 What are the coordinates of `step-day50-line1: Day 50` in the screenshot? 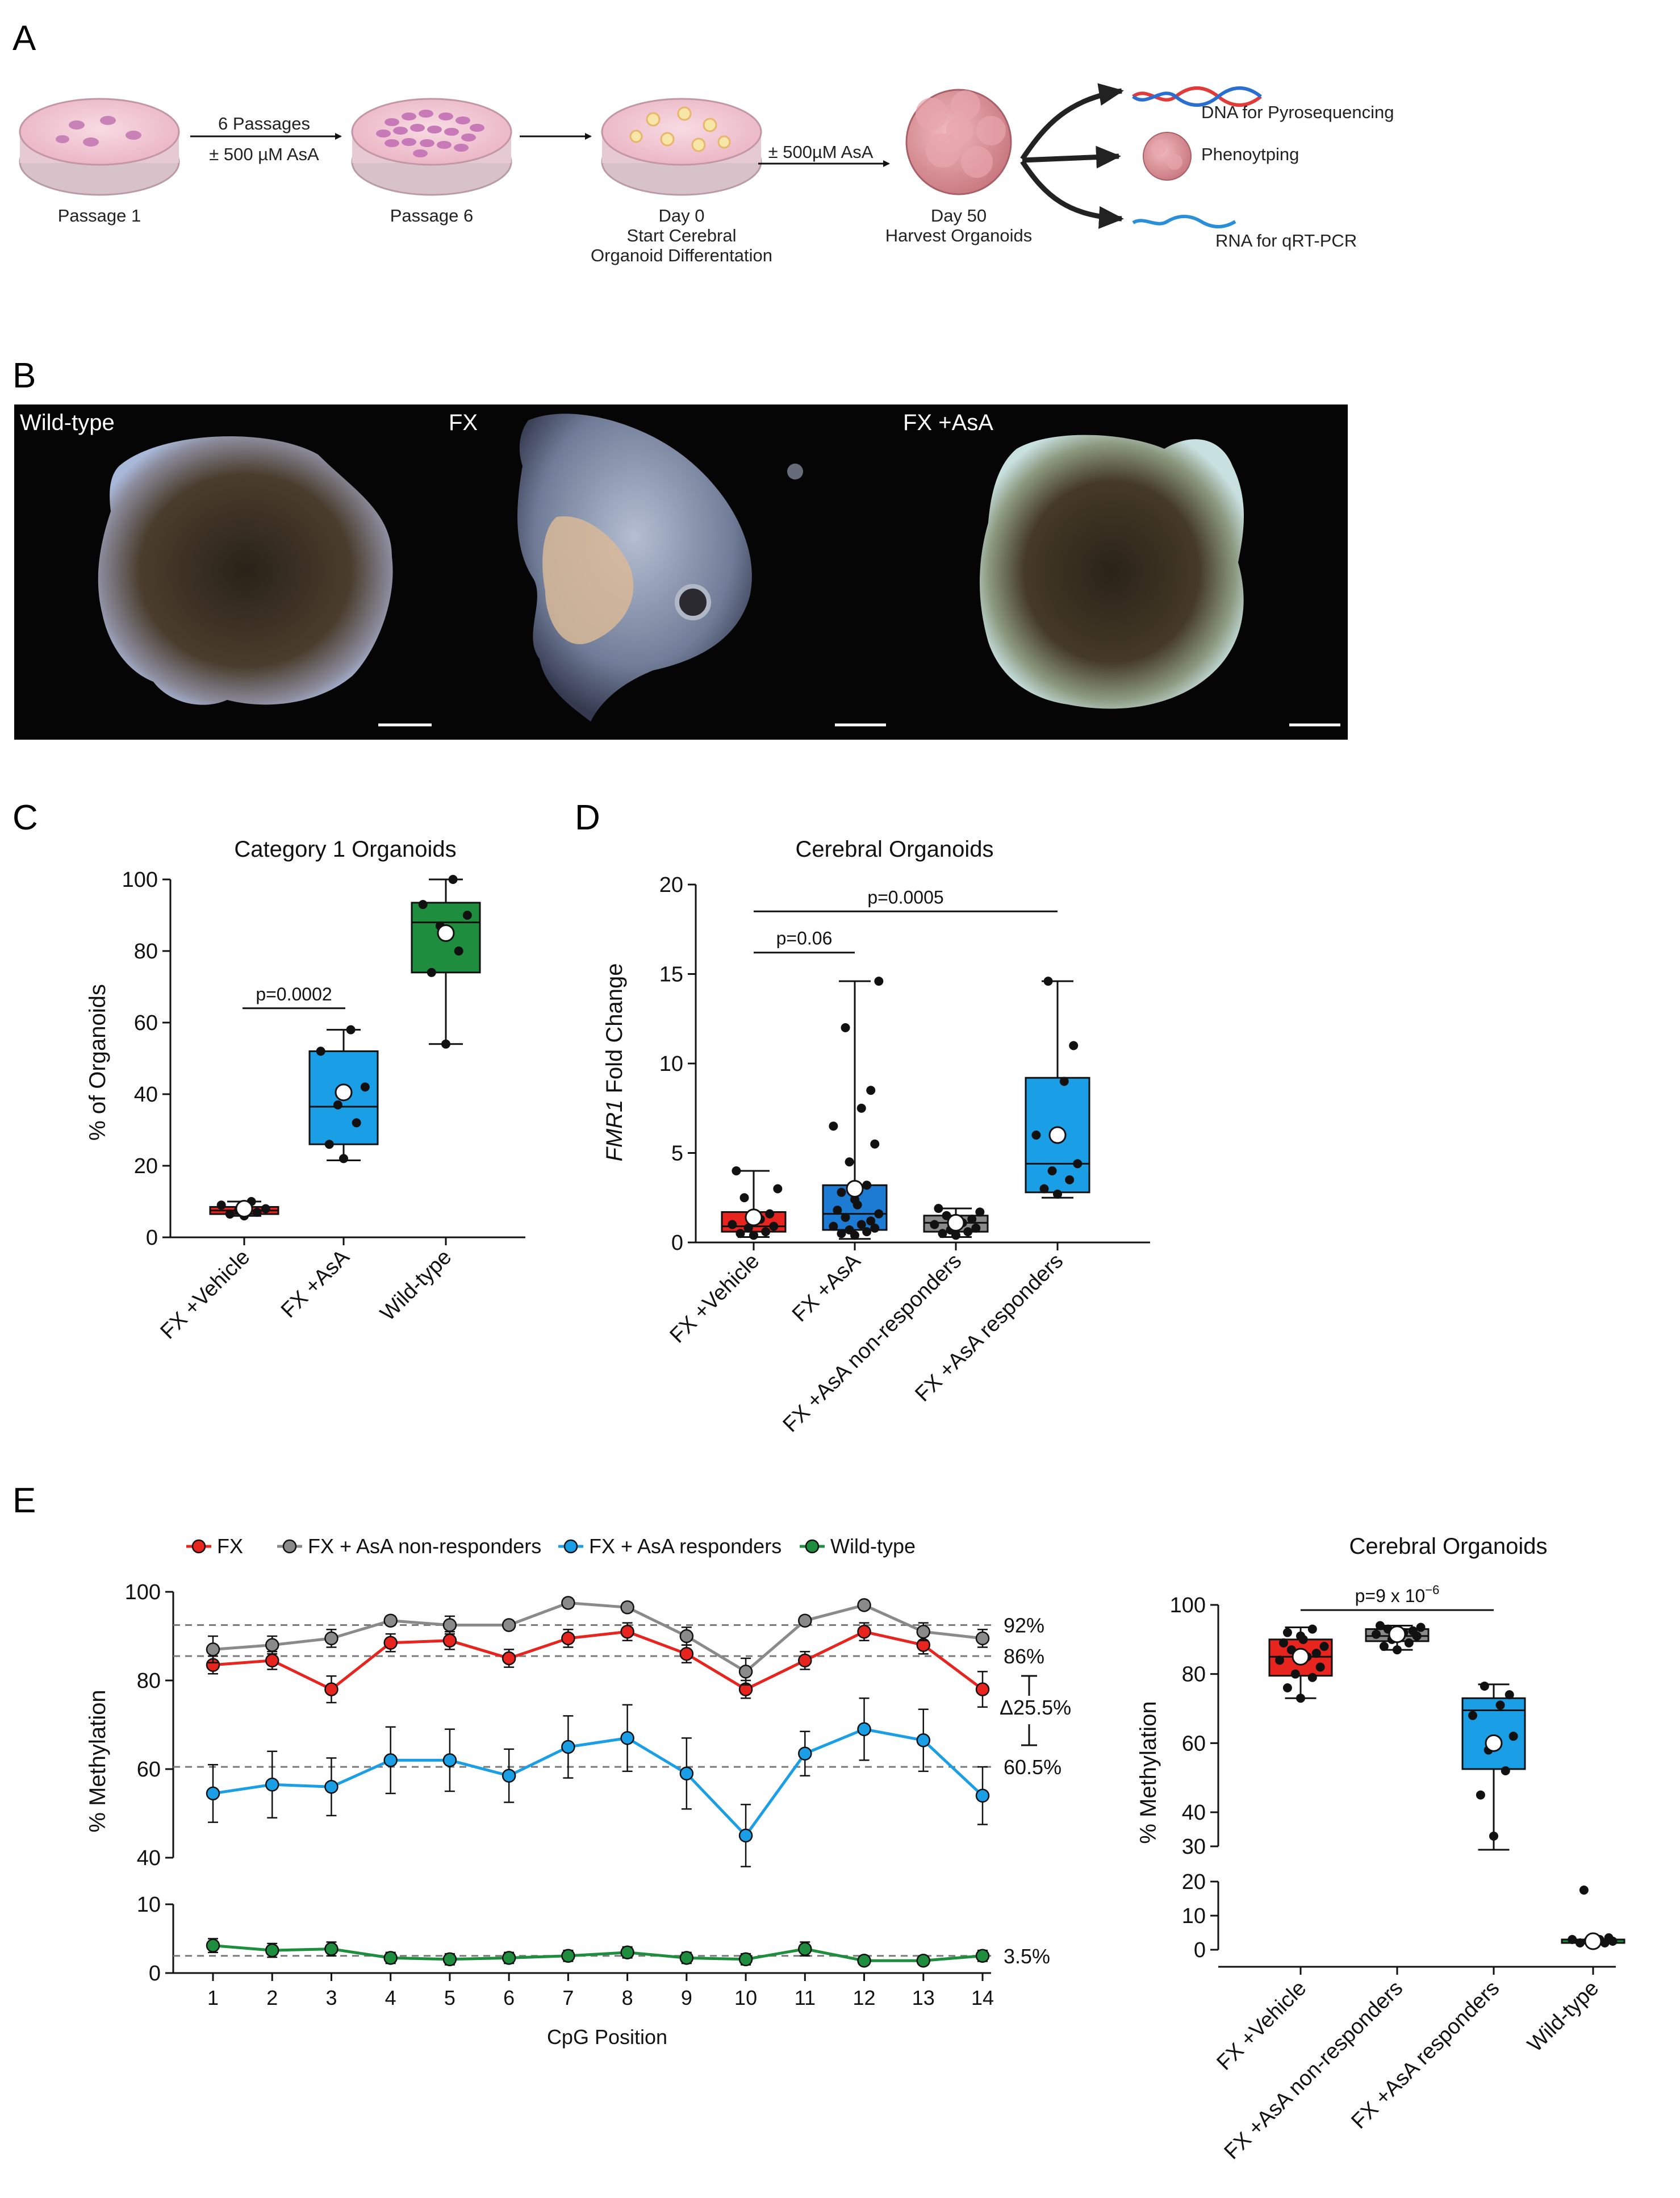 It's located at (959, 216).